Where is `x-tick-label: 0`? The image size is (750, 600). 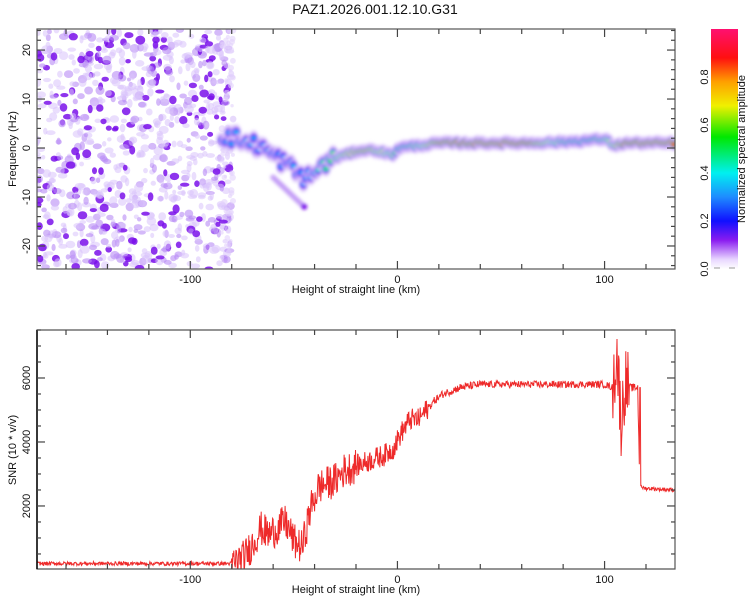 x-tick-label: 0 is located at coordinates (397, 580).